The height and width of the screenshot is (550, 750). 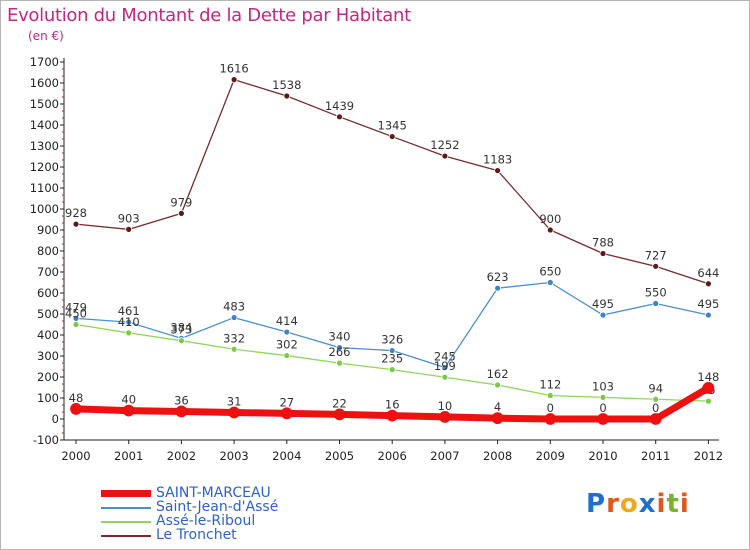 I want to click on data-label: 266, so click(x=340, y=352).